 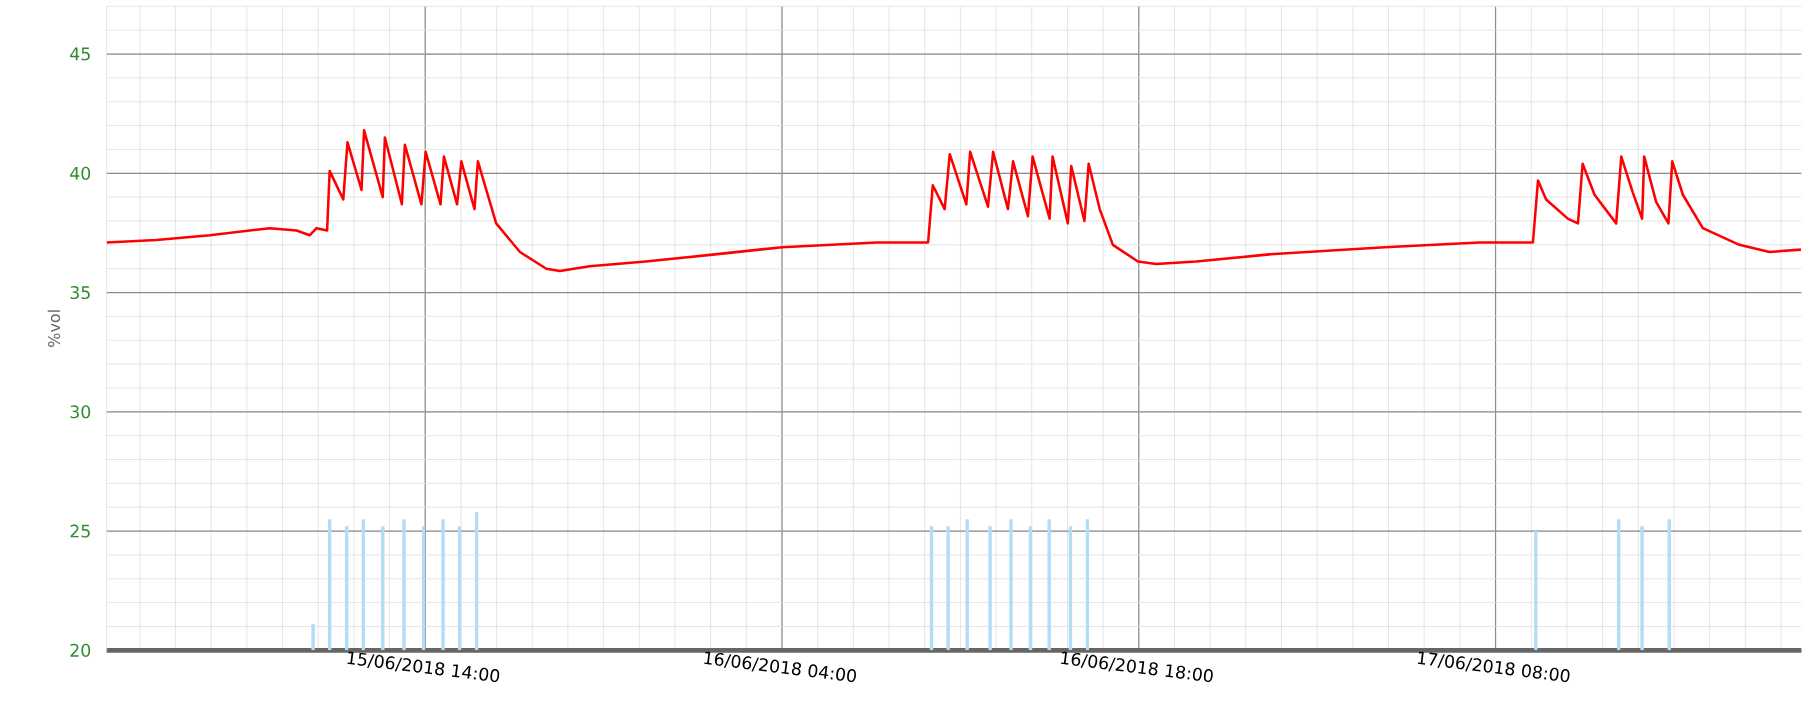 I want to click on x-tick-label: 16/06/2018 04:00, so click(x=780, y=667).